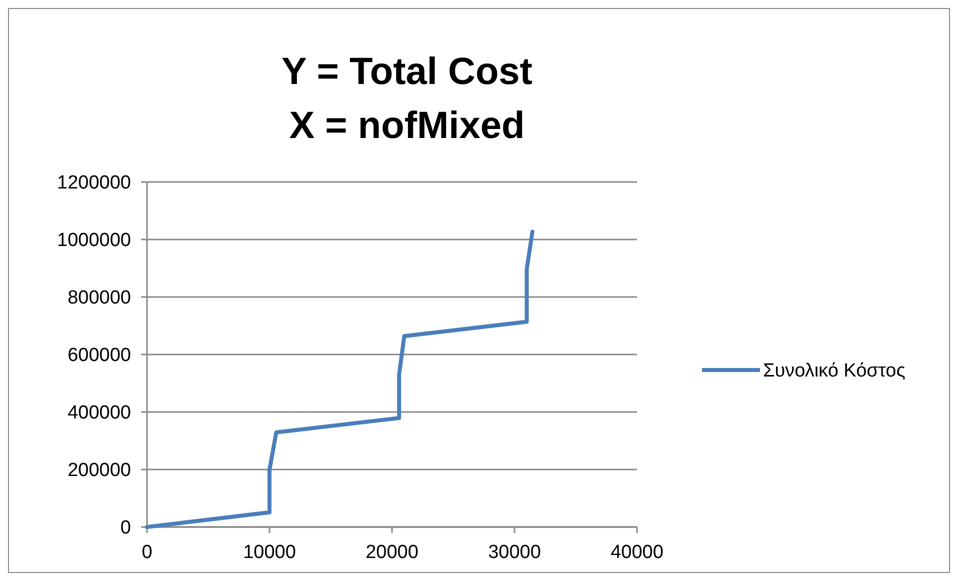  What do you see at coordinates (99, 413) in the screenshot?
I see `y-tick-label: 400000` at bounding box center [99, 413].